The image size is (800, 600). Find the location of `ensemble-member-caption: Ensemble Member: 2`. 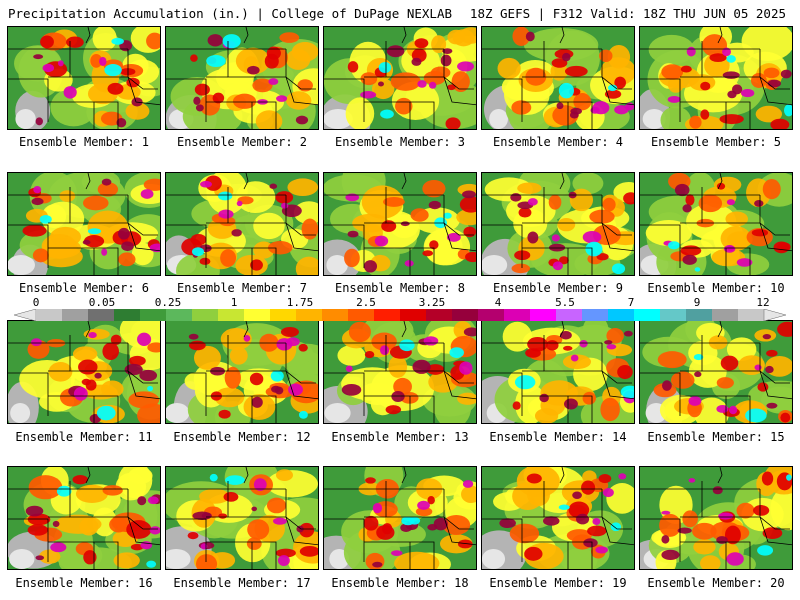

ensemble-member-caption: Ensemble Member: 2 is located at coordinates (242, 142).